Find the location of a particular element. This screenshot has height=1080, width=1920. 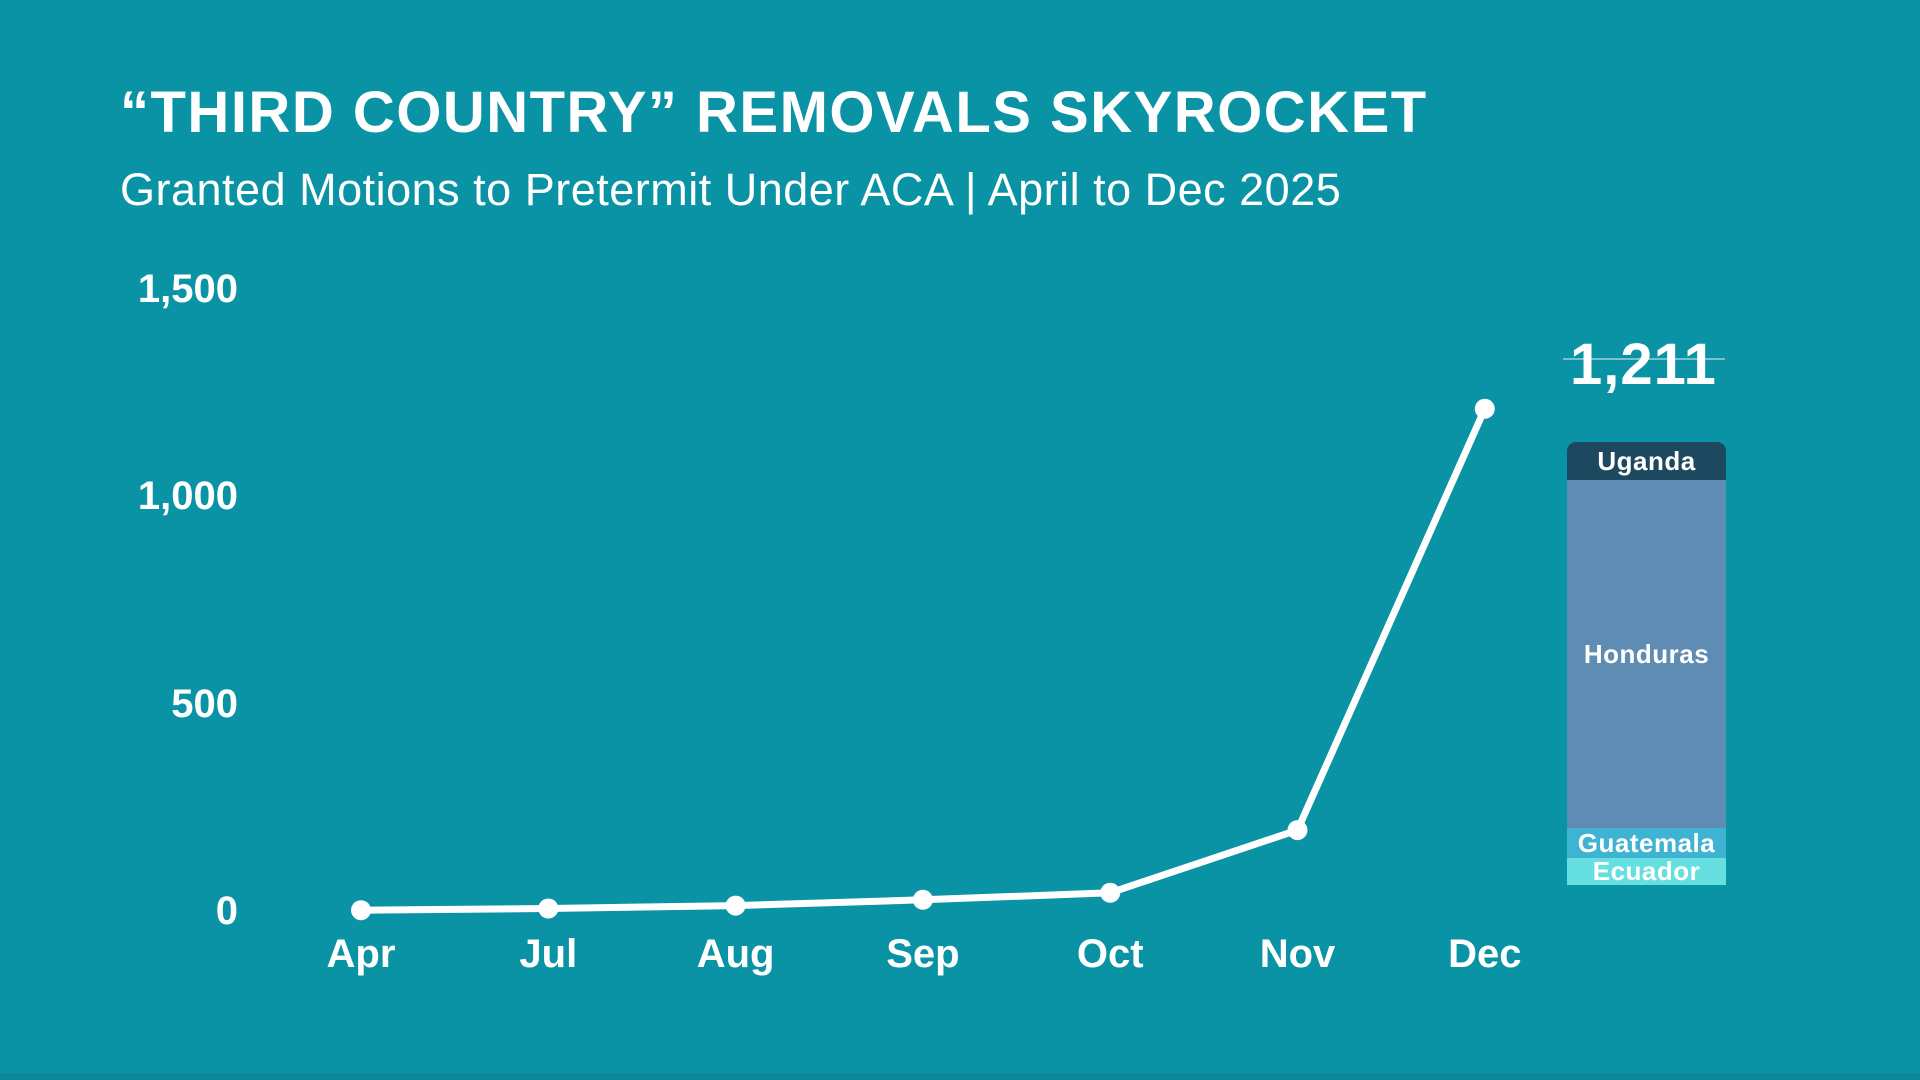

x-axis-label-jul: Jul is located at coordinates (548, 954).